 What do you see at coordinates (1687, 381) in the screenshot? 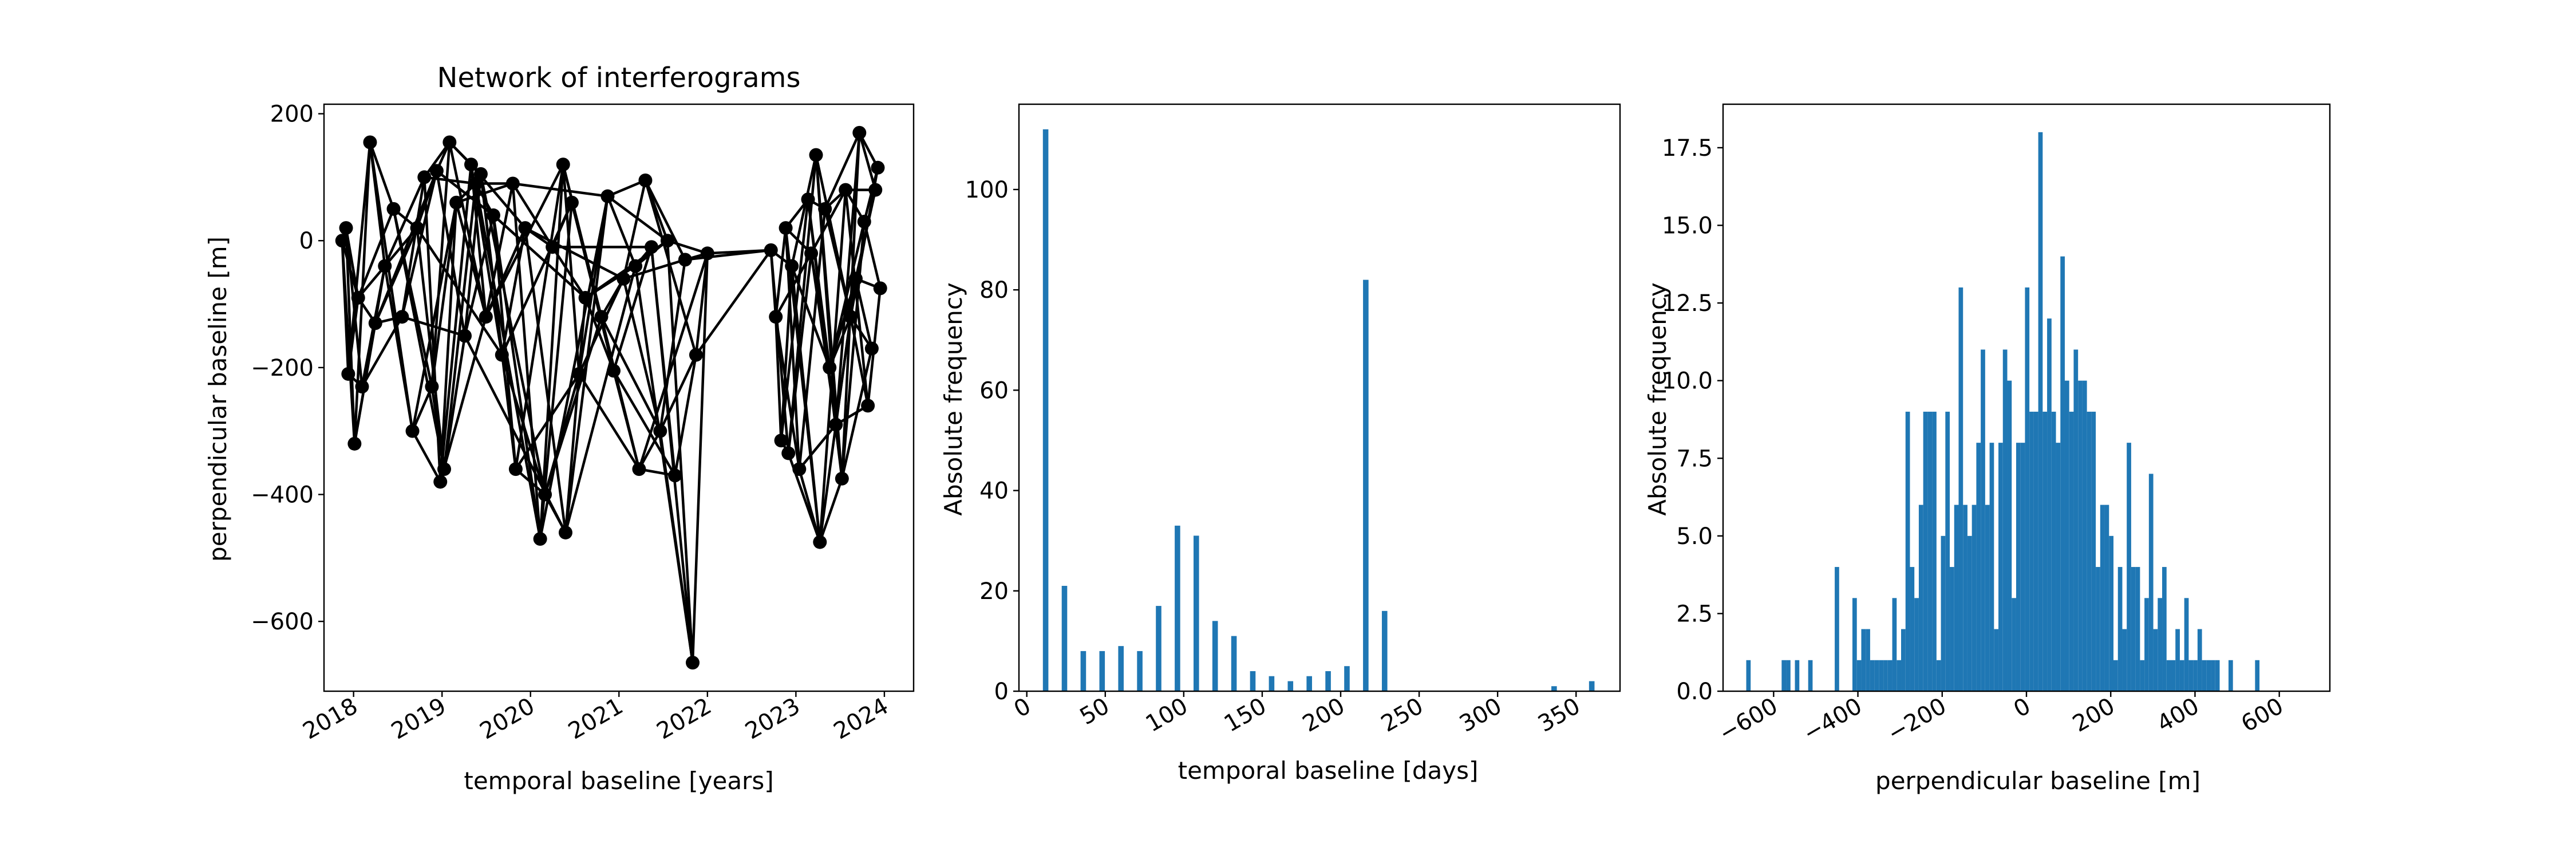
I see `perp-y-tick-label: 10.0` at bounding box center [1687, 381].